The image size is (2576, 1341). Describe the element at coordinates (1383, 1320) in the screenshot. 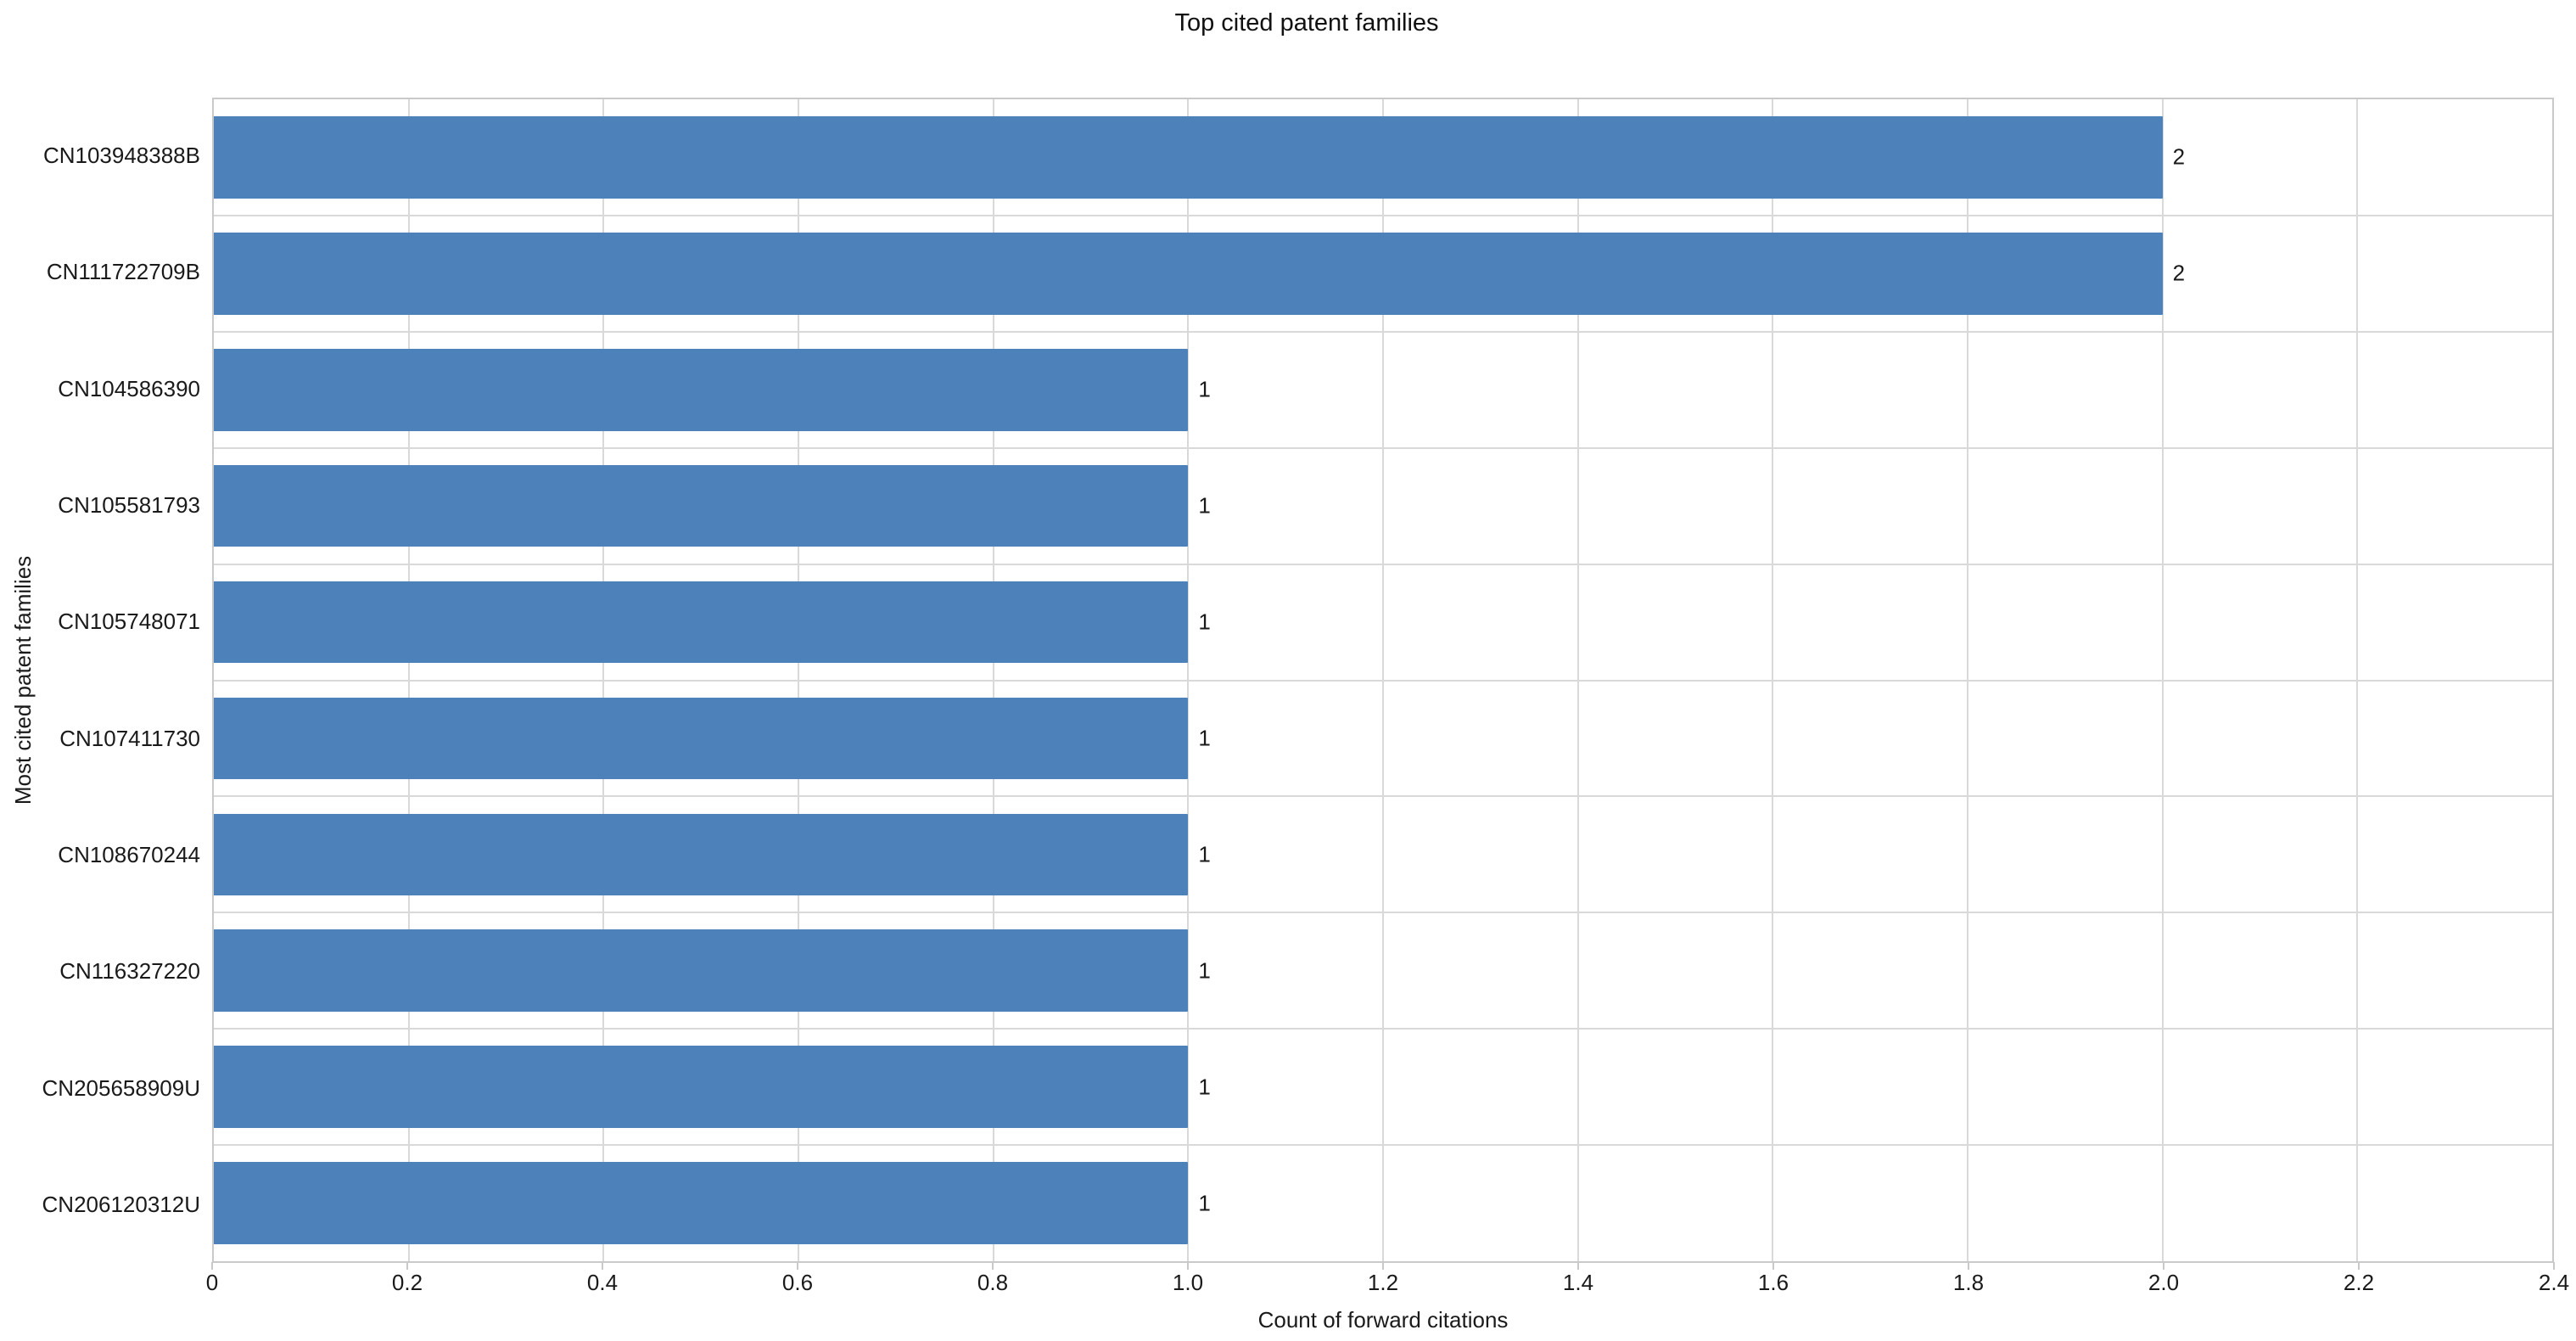

I see `x-axis-title: Count of forward citations` at that location.